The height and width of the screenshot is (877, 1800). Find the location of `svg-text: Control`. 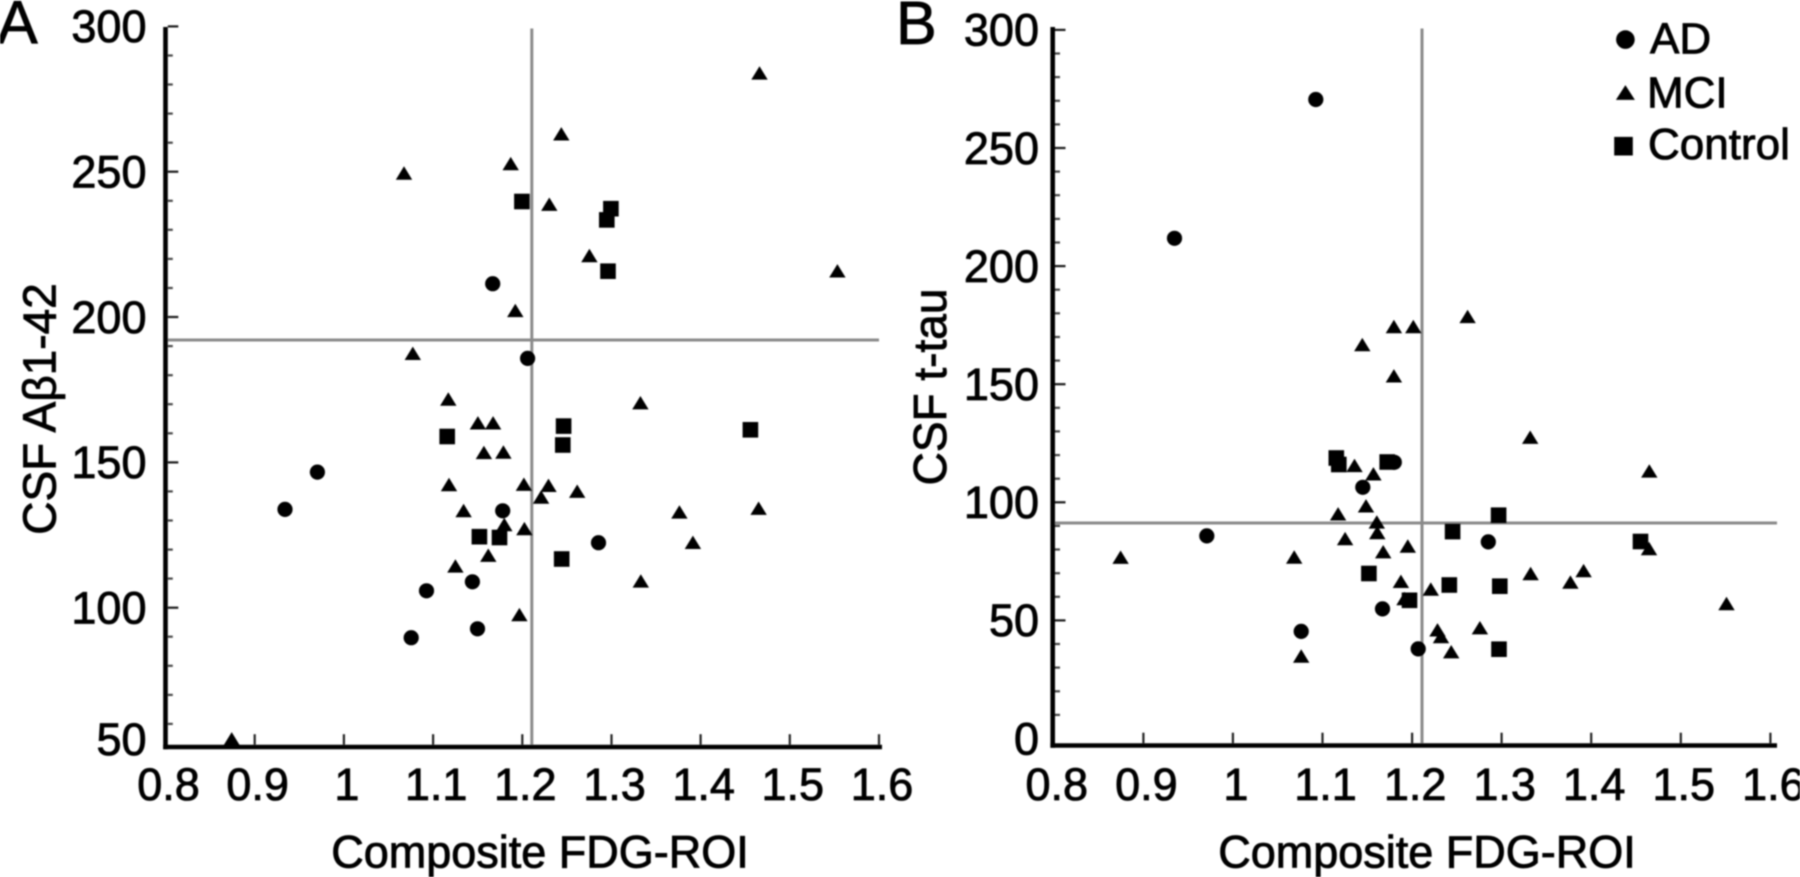

svg-text: Control is located at coordinates (1719, 144).